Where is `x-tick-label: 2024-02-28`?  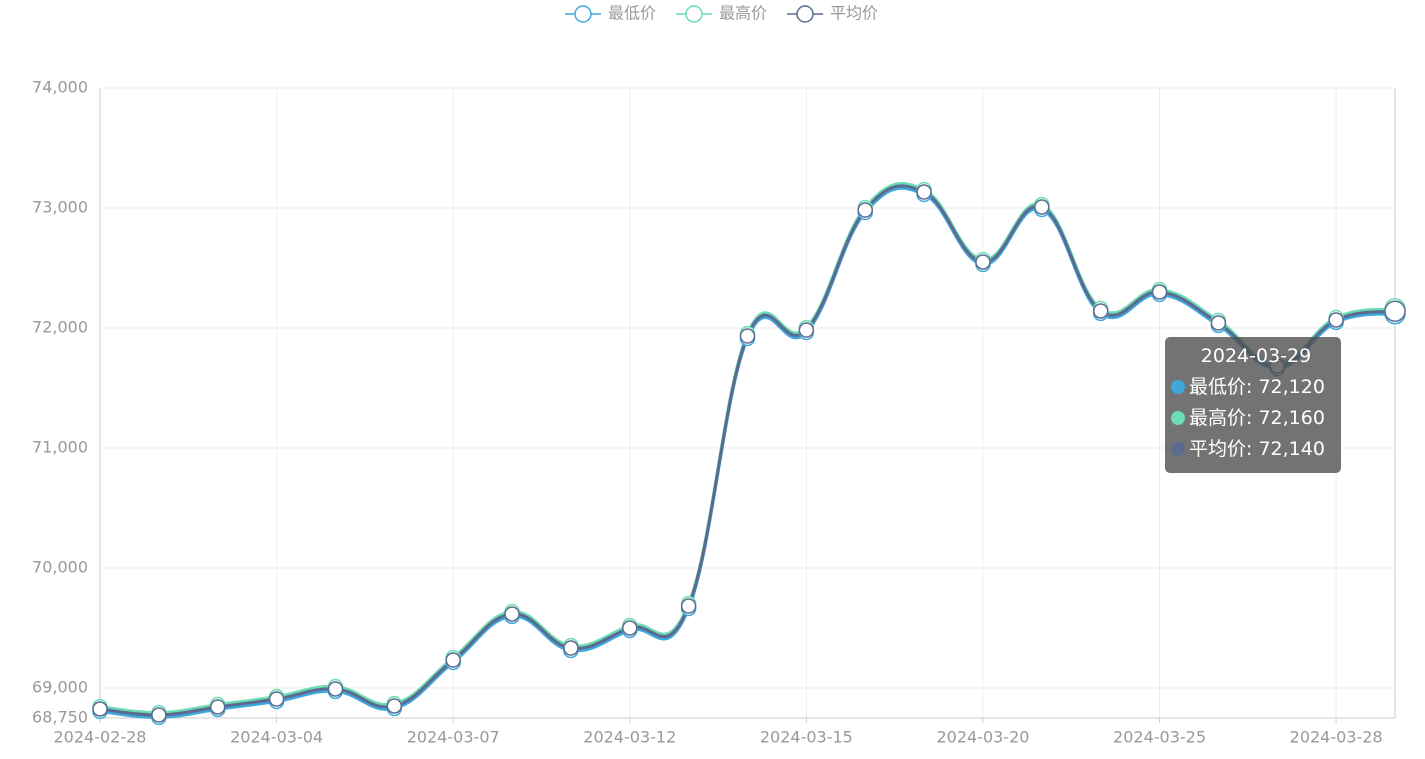 x-tick-label: 2024-02-28 is located at coordinates (100, 737).